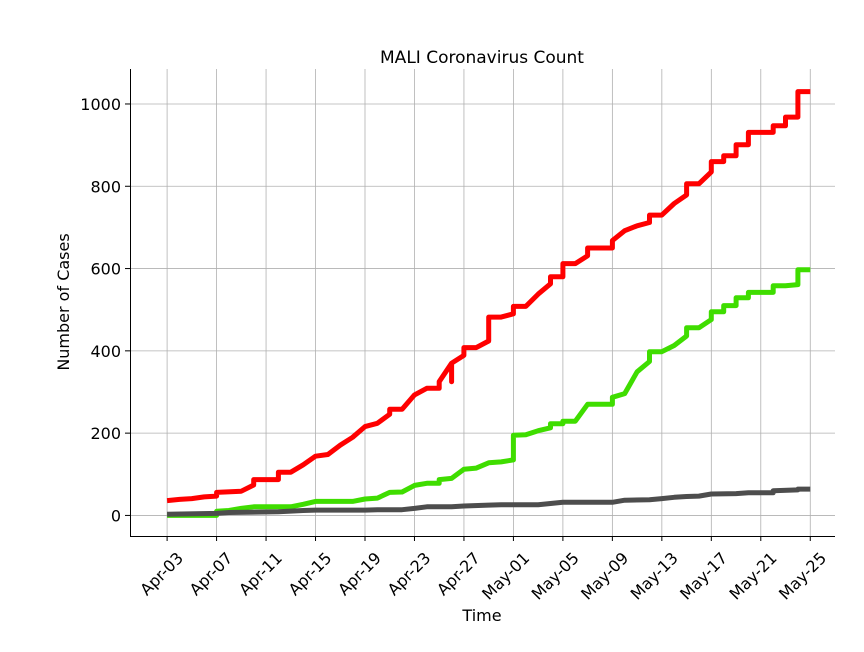 This screenshot has height=652, width=864. I want to click on x-tick-label: May-17, so click(703, 575).